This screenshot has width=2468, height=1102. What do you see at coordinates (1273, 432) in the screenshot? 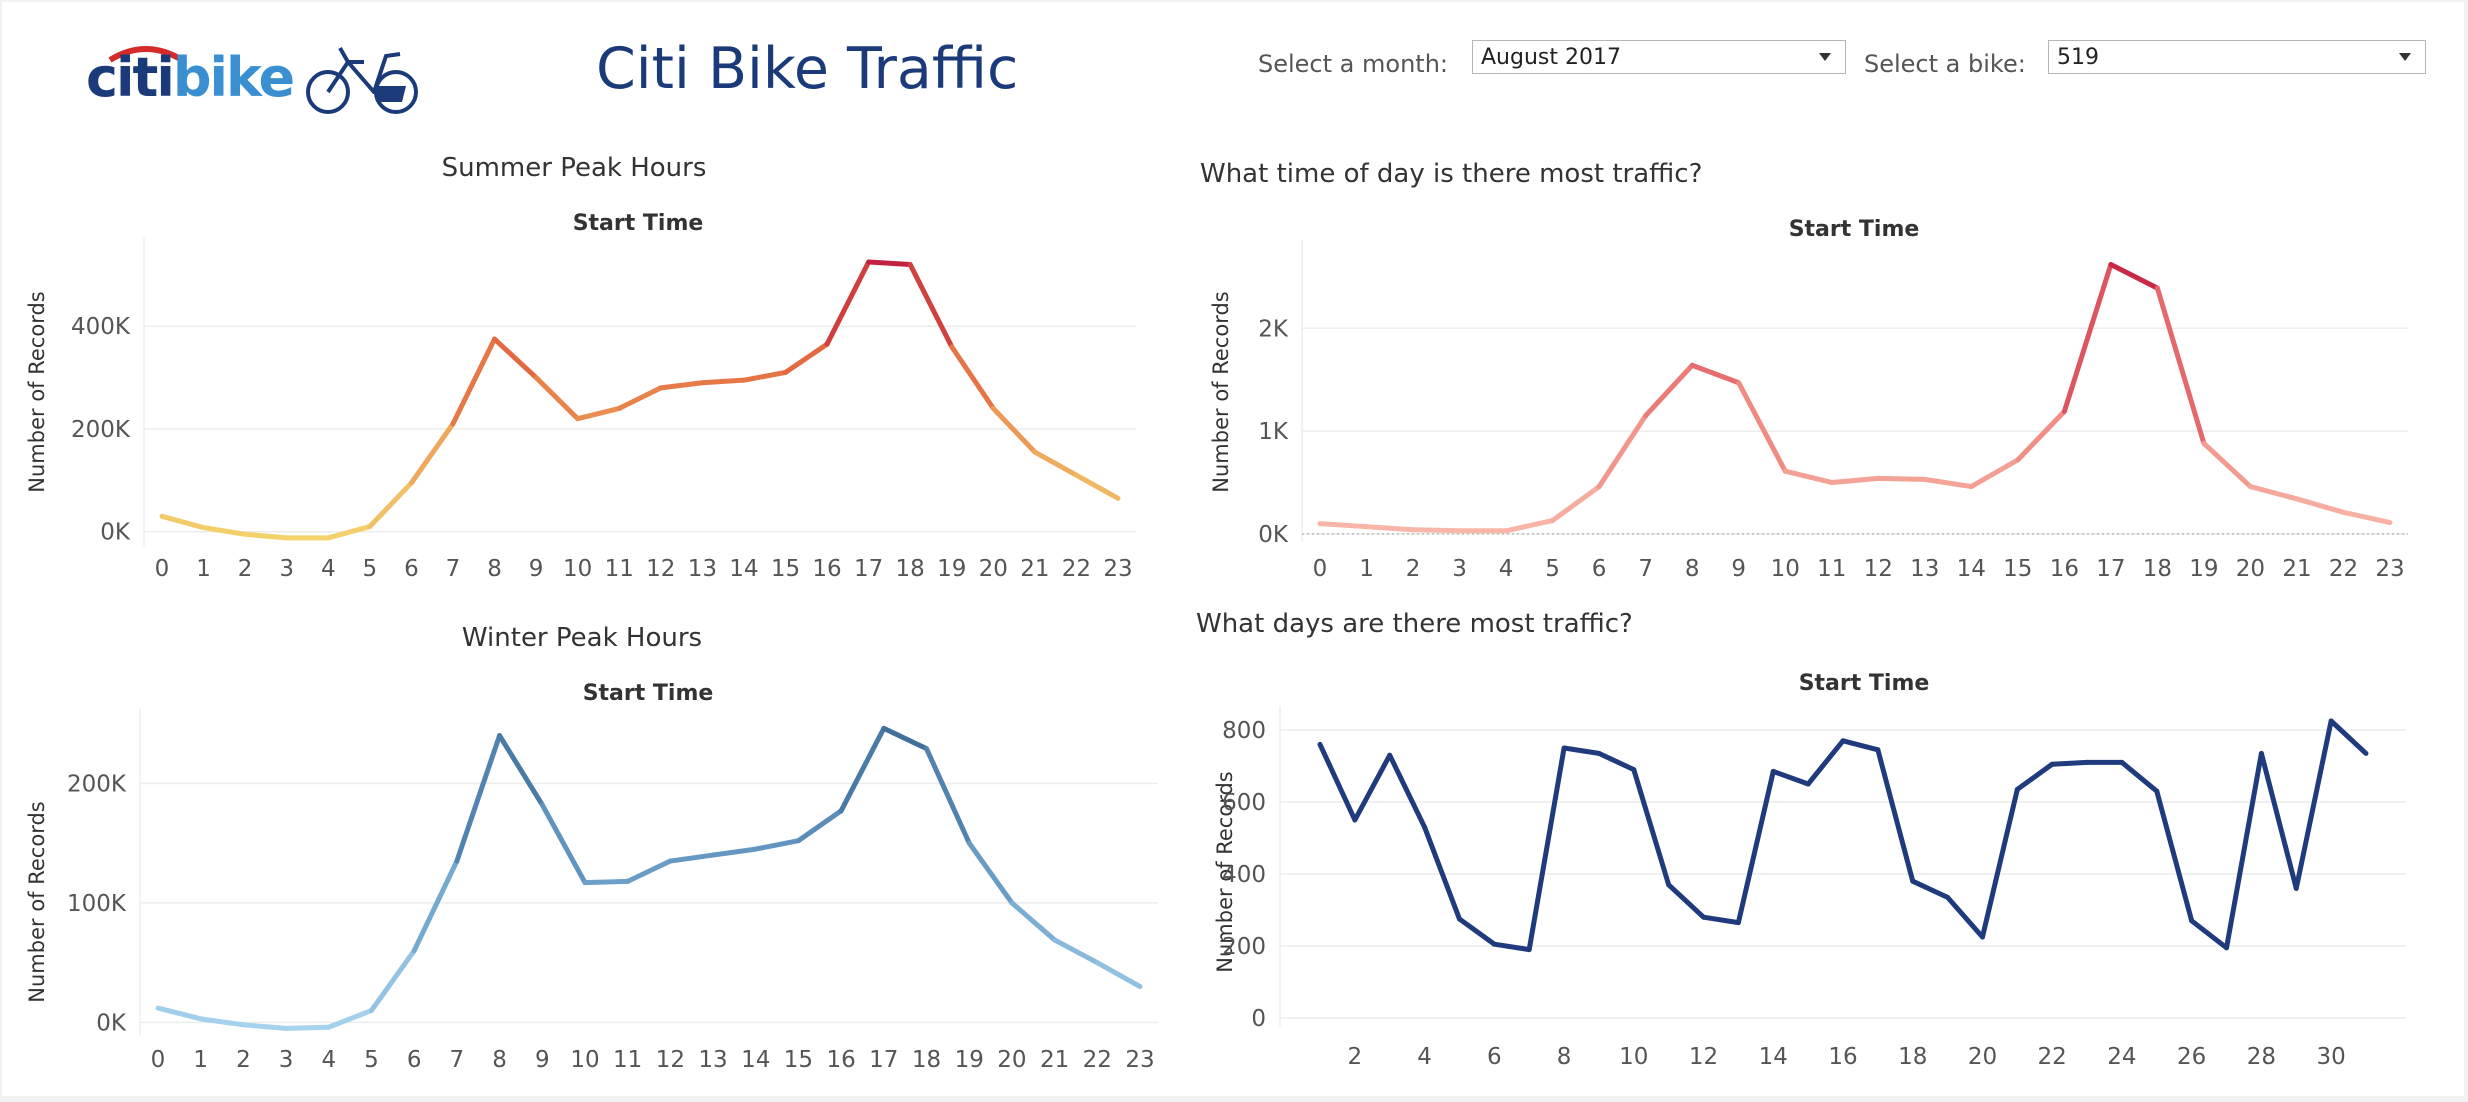
I see `y-tick-label: 1K` at bounding box center [1273, 432].